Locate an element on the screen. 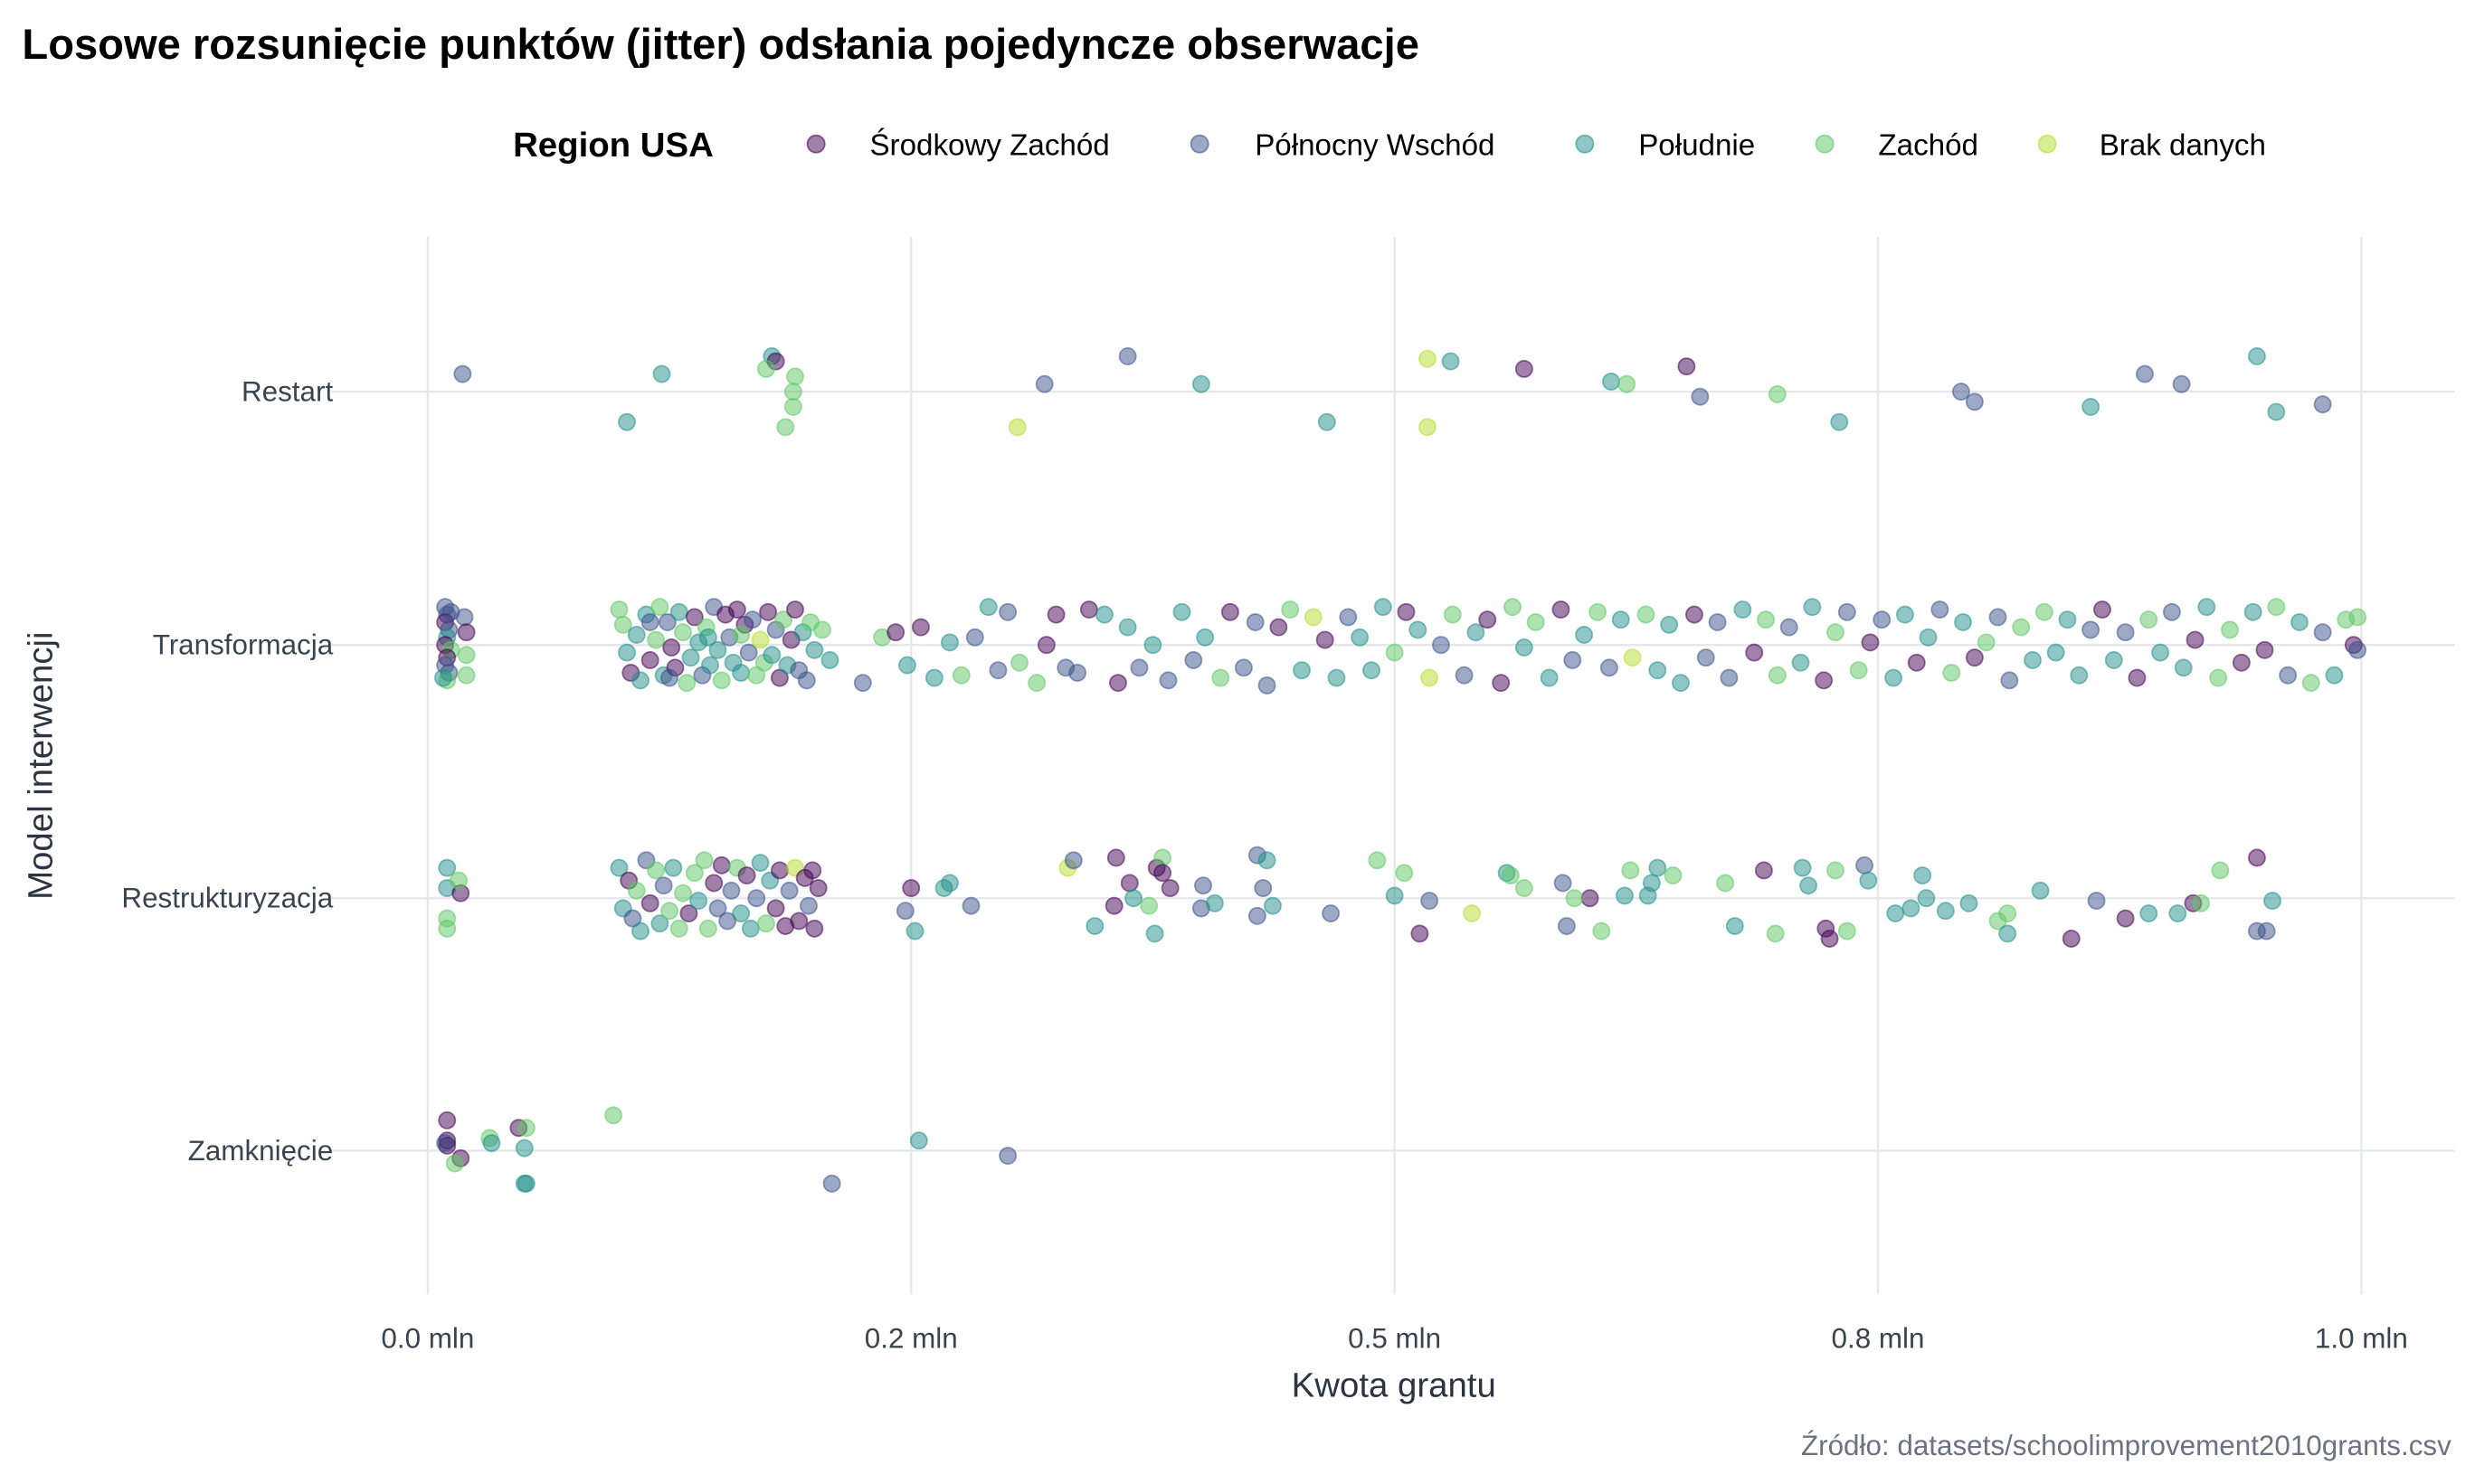 This screenshot has height=1484, width=2475. y-tick-label: Restrukturyzacja is located at coordinates (227, 898).